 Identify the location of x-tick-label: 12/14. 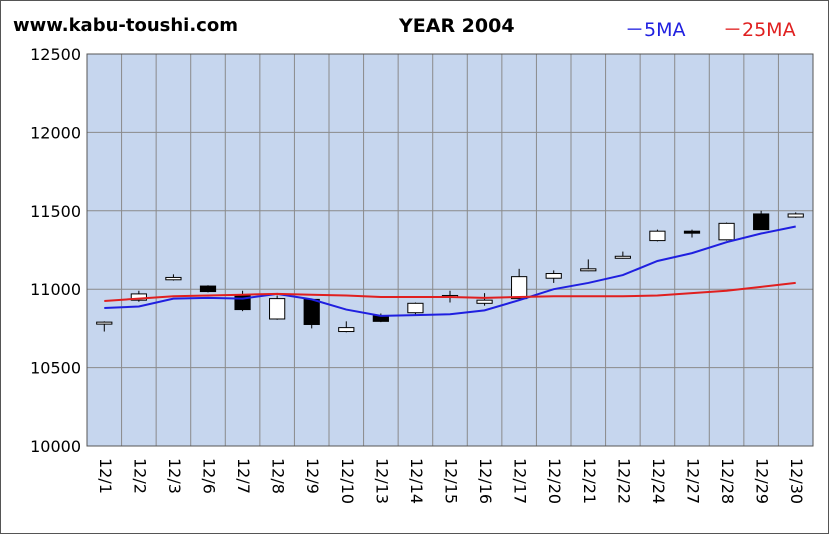
(416, 481).